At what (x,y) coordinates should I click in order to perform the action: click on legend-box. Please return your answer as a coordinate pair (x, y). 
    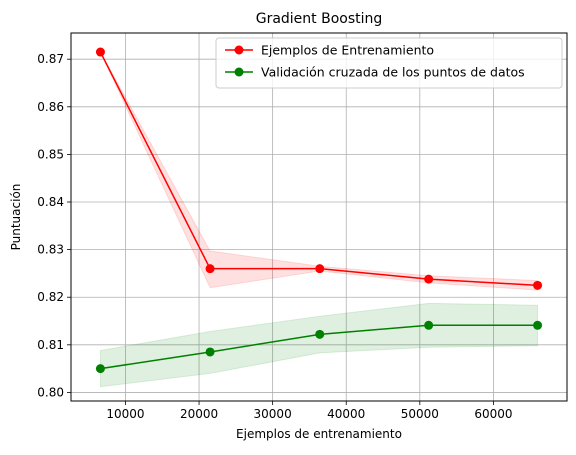
    Looking at the image, I should click on (389, 63).